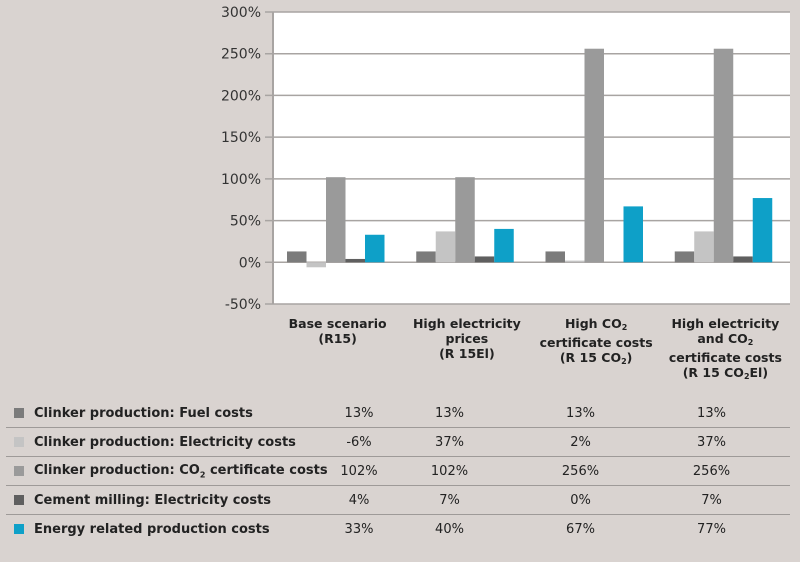 This screenshot has width=800, height=562. Describe the element at coordinates (580, 529) in the screenshot. I see `table-cell: 67%` at that location.